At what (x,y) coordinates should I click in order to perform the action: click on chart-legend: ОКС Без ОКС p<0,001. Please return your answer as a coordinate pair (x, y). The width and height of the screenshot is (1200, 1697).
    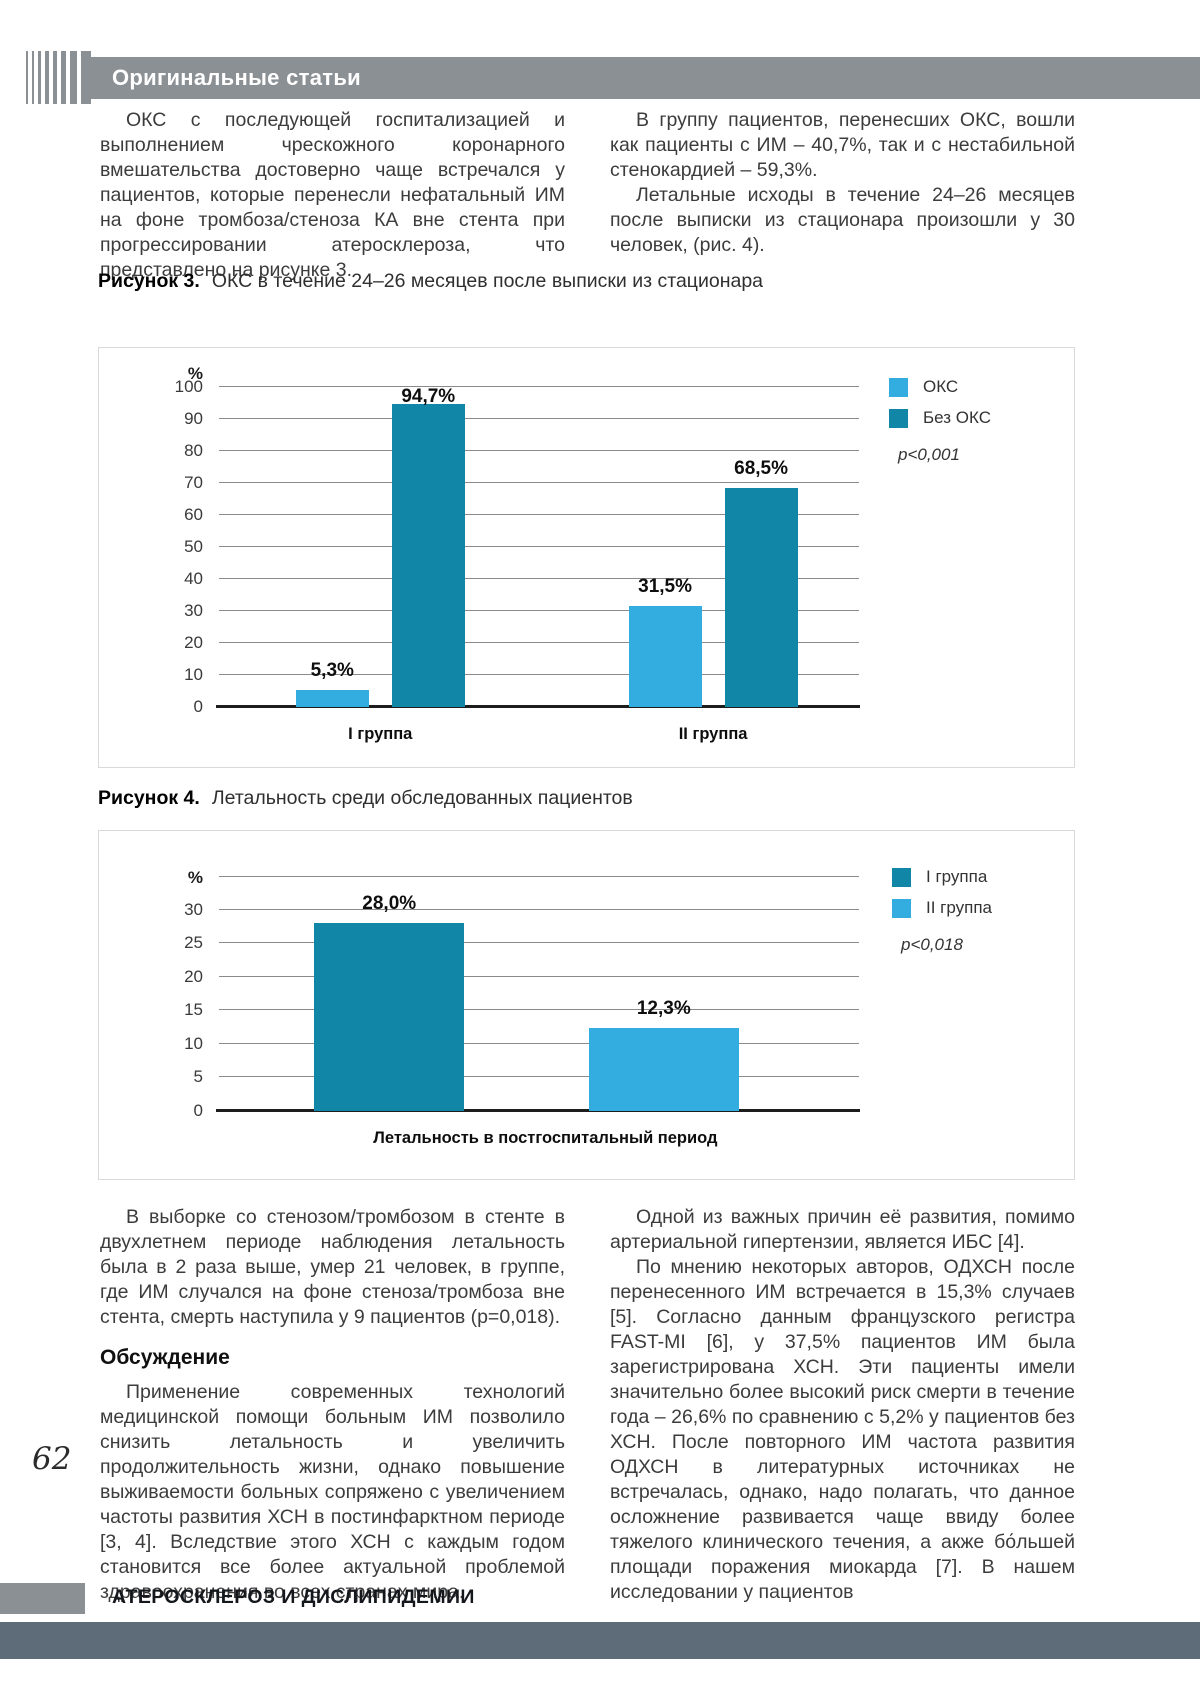
    Looking at the image, I should click on (940, 421).